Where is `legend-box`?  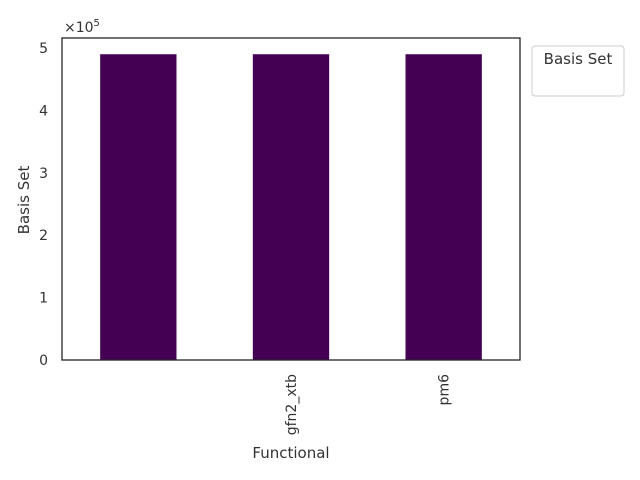
legend-box is located at coordinates (578, 71).